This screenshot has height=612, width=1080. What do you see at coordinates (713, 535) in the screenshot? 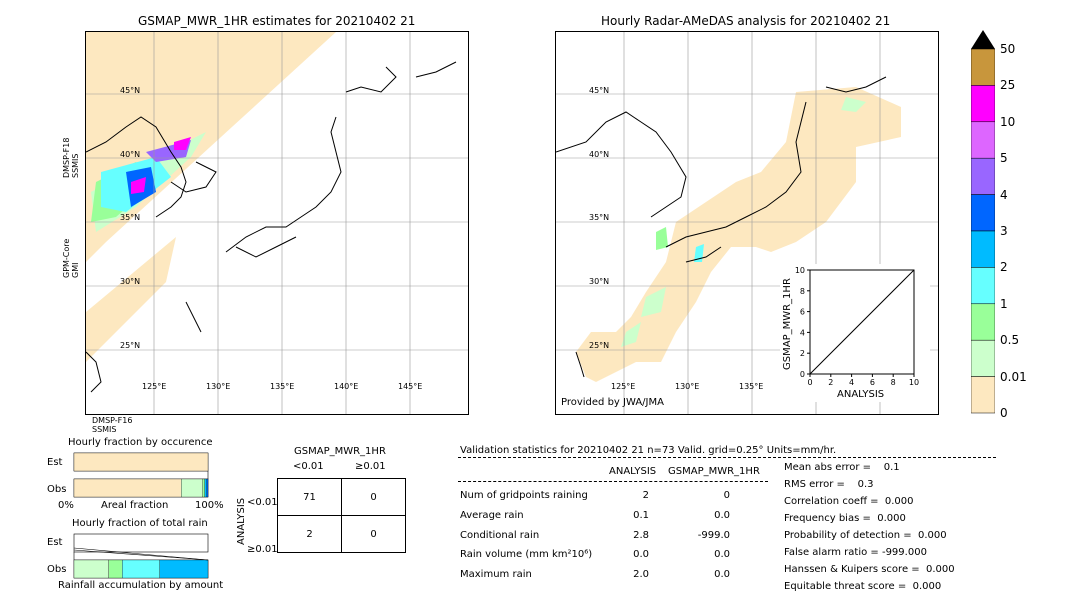
I see `stat-gsmap: -999.0` at bounding box center [713, 535].